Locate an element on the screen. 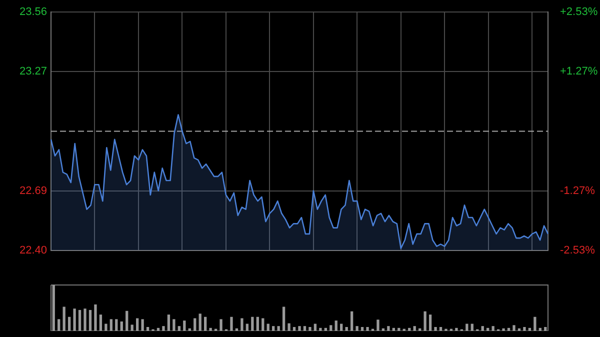 This screenshot has width=600, height=337. y2-tick-label: -2.53% is located at coordinates (578, 250).